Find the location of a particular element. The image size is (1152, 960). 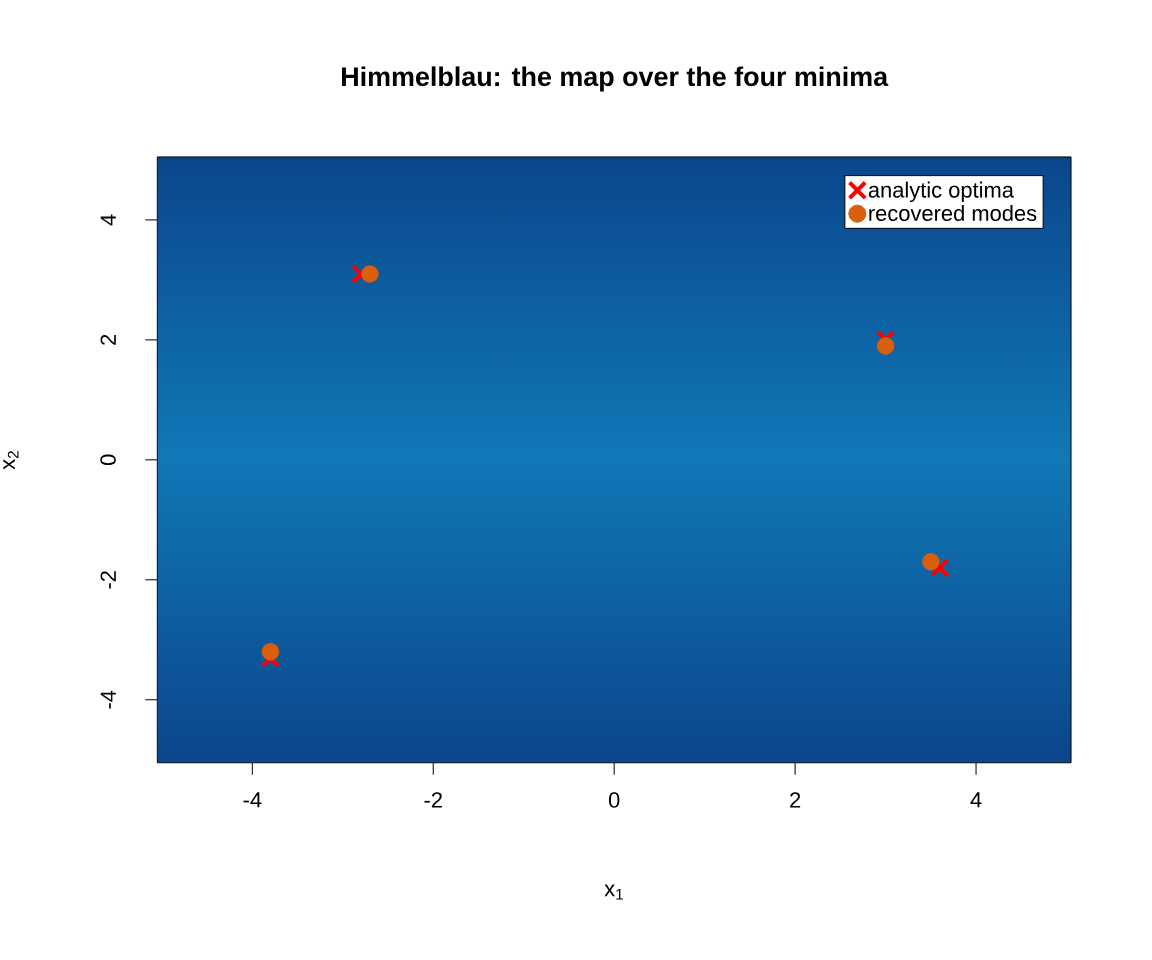

y-tick-label: 0 is located at coordinates (108, 460).